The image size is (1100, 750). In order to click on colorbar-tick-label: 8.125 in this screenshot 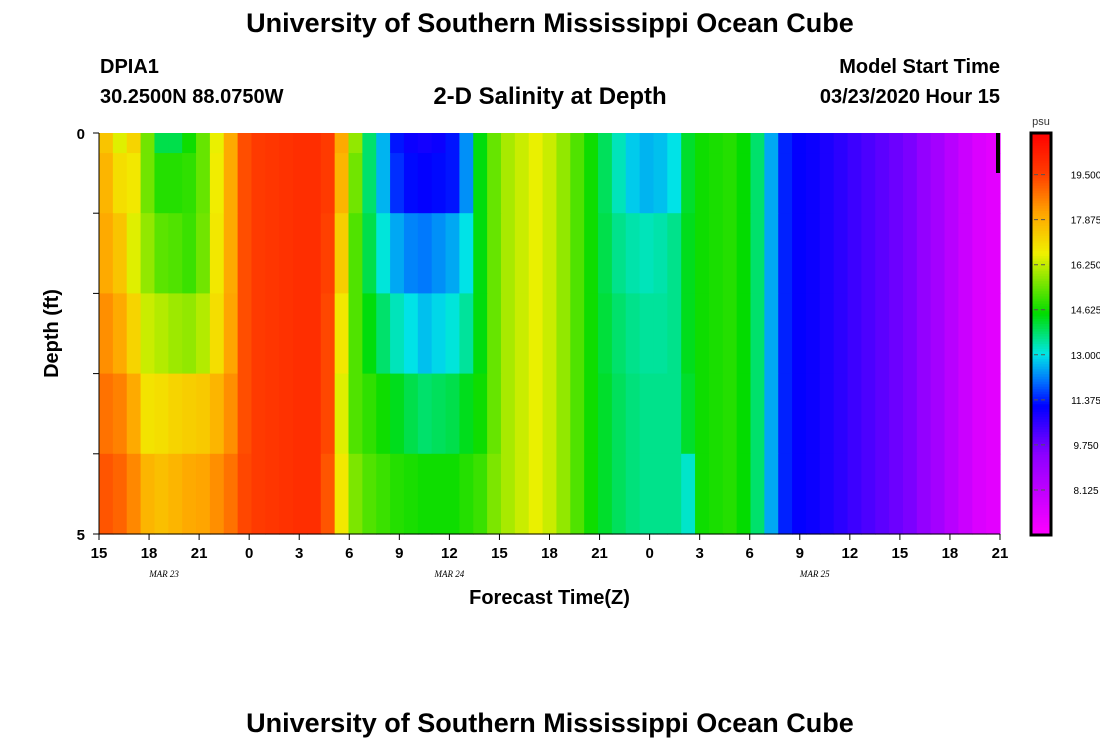, I will do `click(1085, 491)`.